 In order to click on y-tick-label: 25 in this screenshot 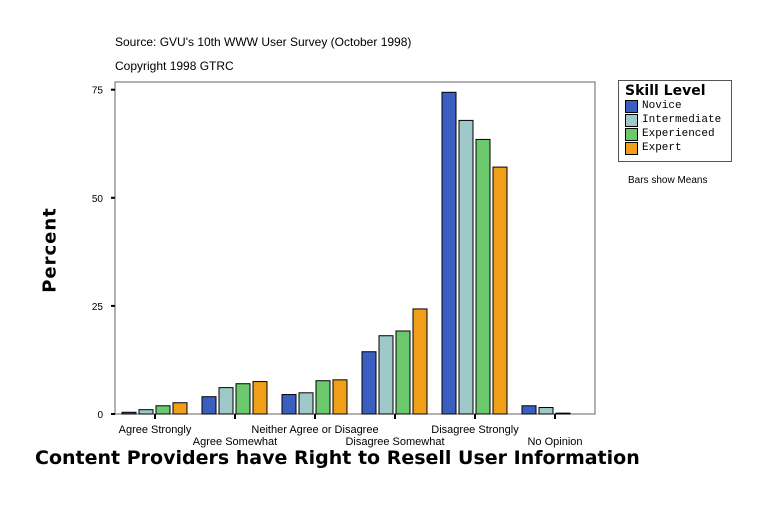, I will do `click(98, 307)`.